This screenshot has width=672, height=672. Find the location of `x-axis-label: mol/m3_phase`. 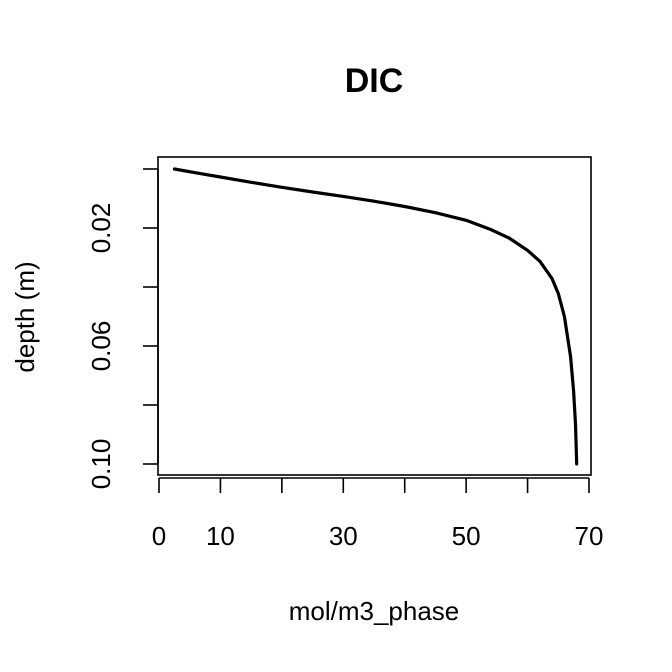

x-axis-label: mol/m3_phase is located at coordinates (374, 611).